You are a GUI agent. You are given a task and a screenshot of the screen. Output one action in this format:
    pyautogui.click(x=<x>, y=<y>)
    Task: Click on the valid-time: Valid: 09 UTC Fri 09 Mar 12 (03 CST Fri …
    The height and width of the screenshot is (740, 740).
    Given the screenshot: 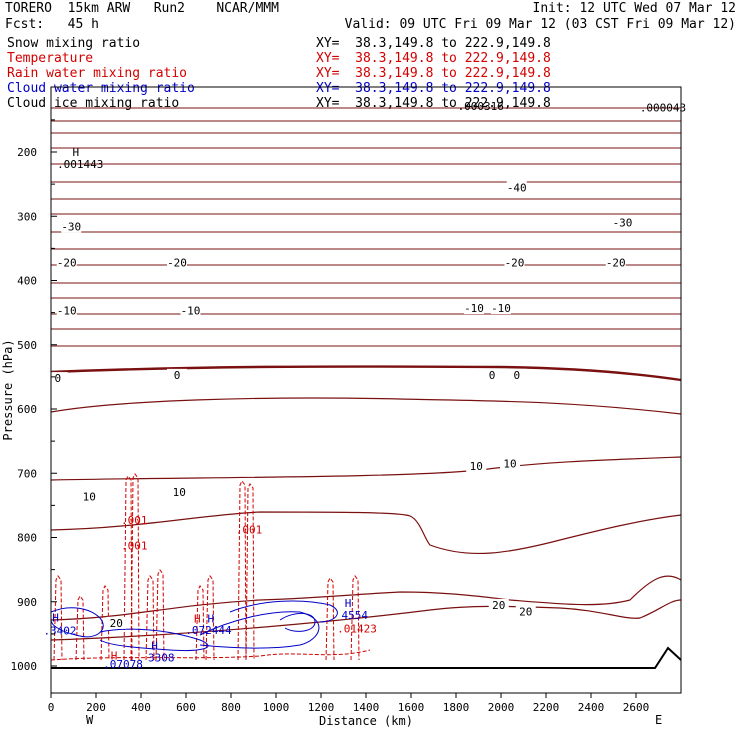 What is the action you would take?
    pyautogui.click(x=540, y=24)
    